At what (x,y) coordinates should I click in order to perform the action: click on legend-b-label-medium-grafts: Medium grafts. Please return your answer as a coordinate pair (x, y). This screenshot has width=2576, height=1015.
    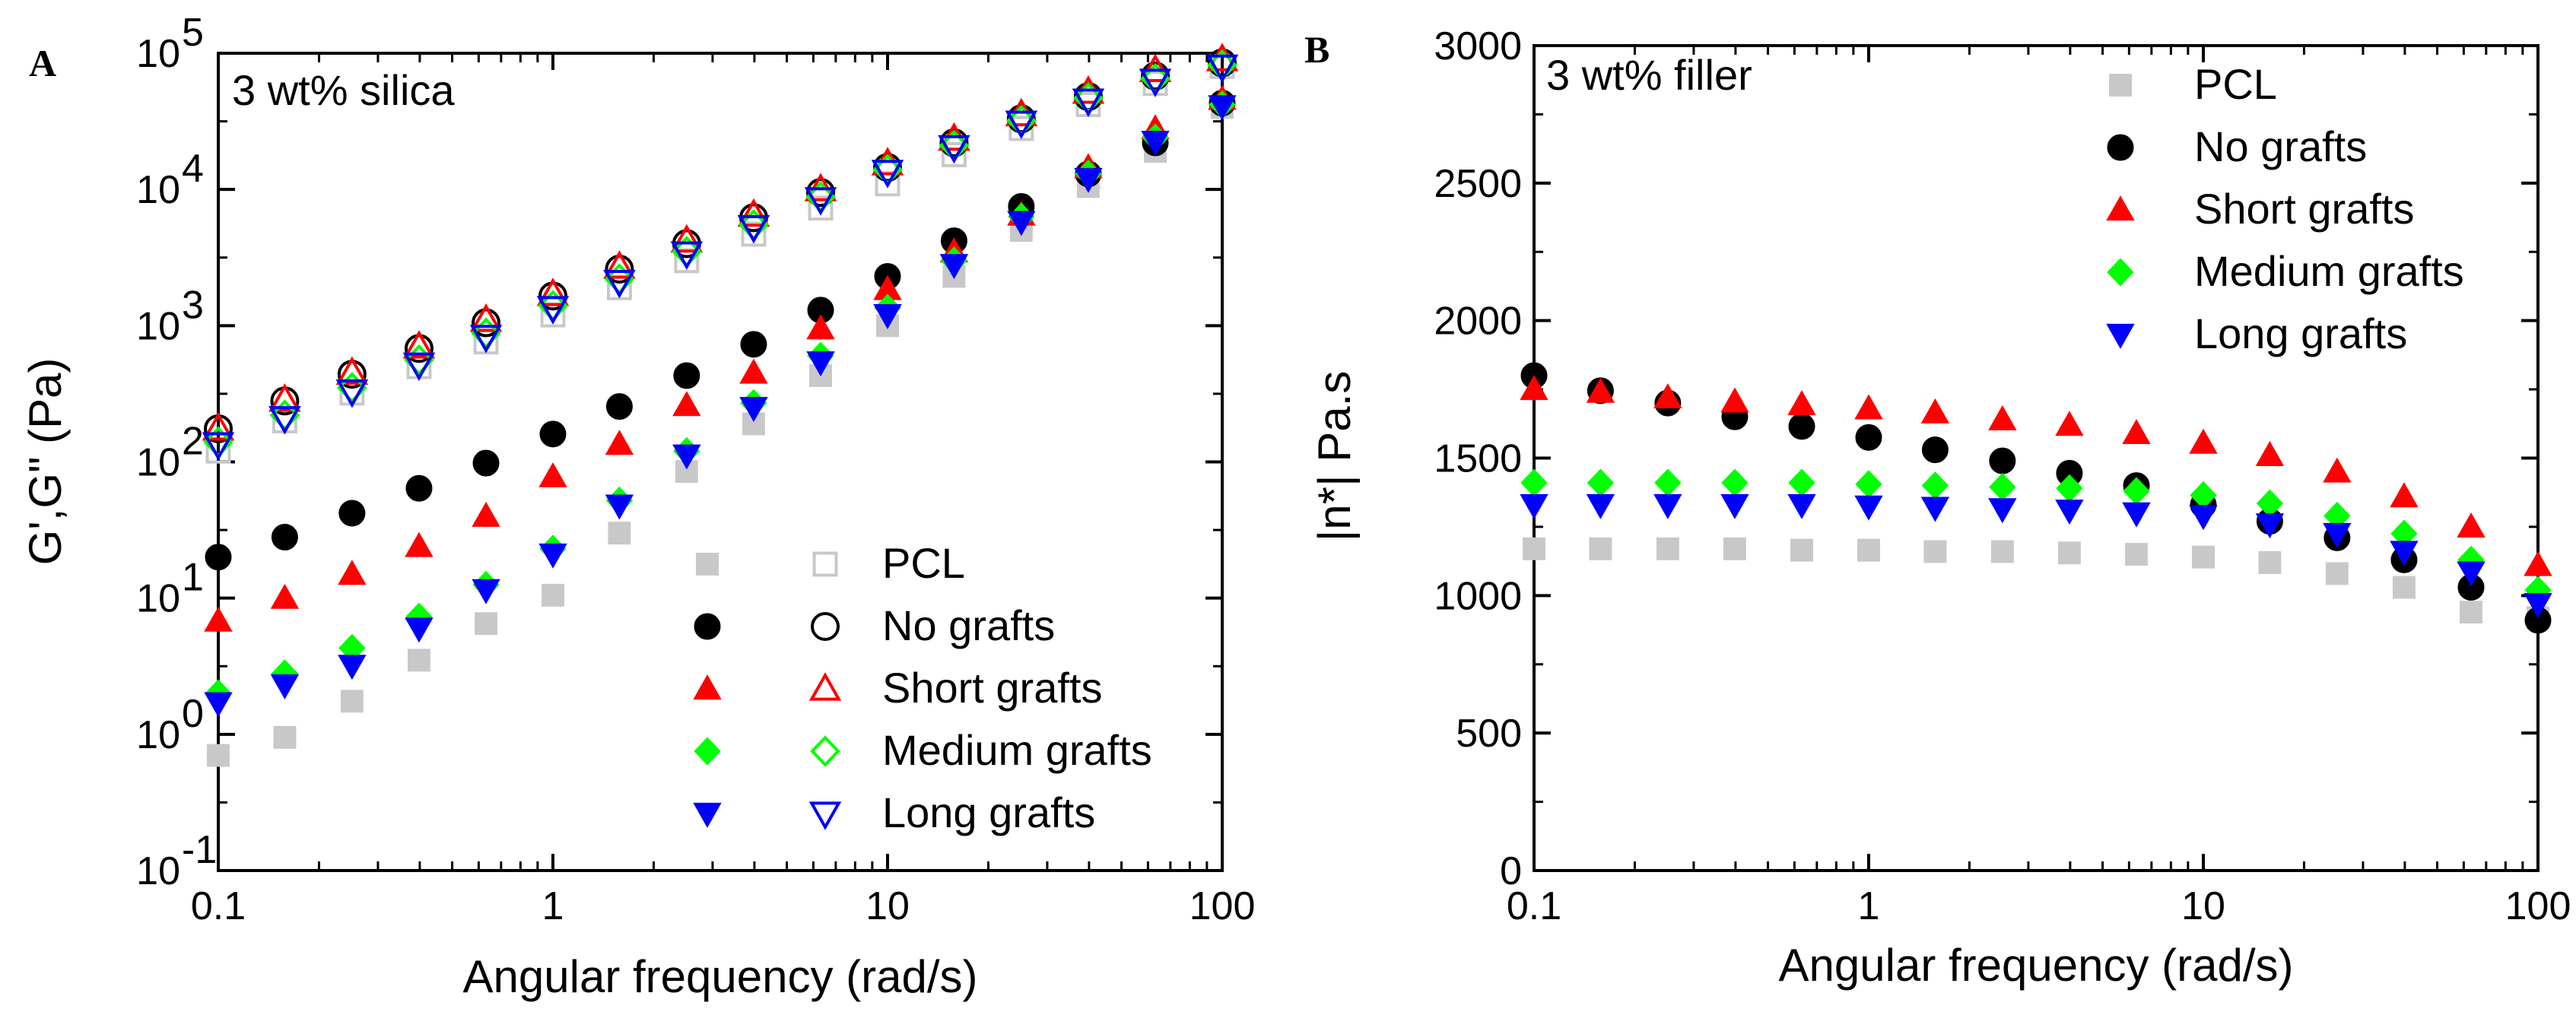
    Looking at the image, I should click on (2329, 271).